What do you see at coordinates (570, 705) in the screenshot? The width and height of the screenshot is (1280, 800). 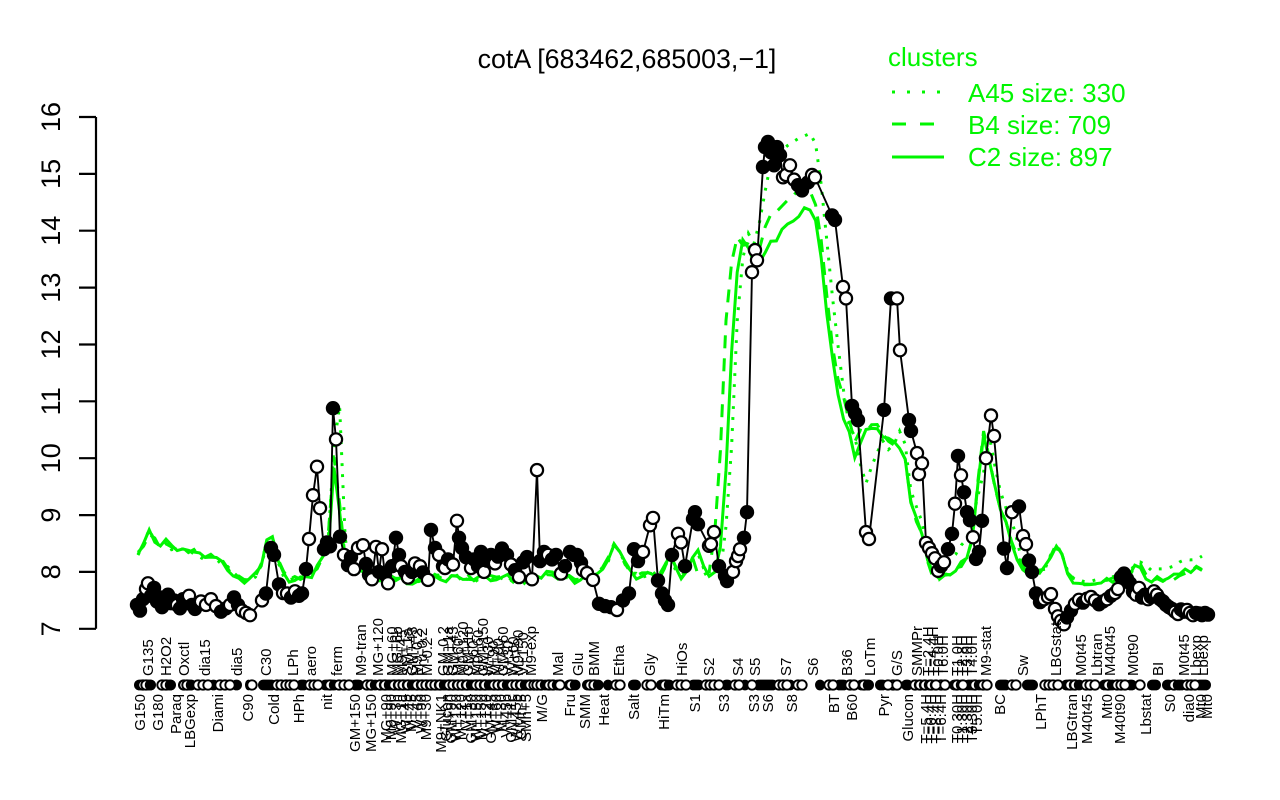 I see `svg-text: Fru` at bounding box center [570, 705].